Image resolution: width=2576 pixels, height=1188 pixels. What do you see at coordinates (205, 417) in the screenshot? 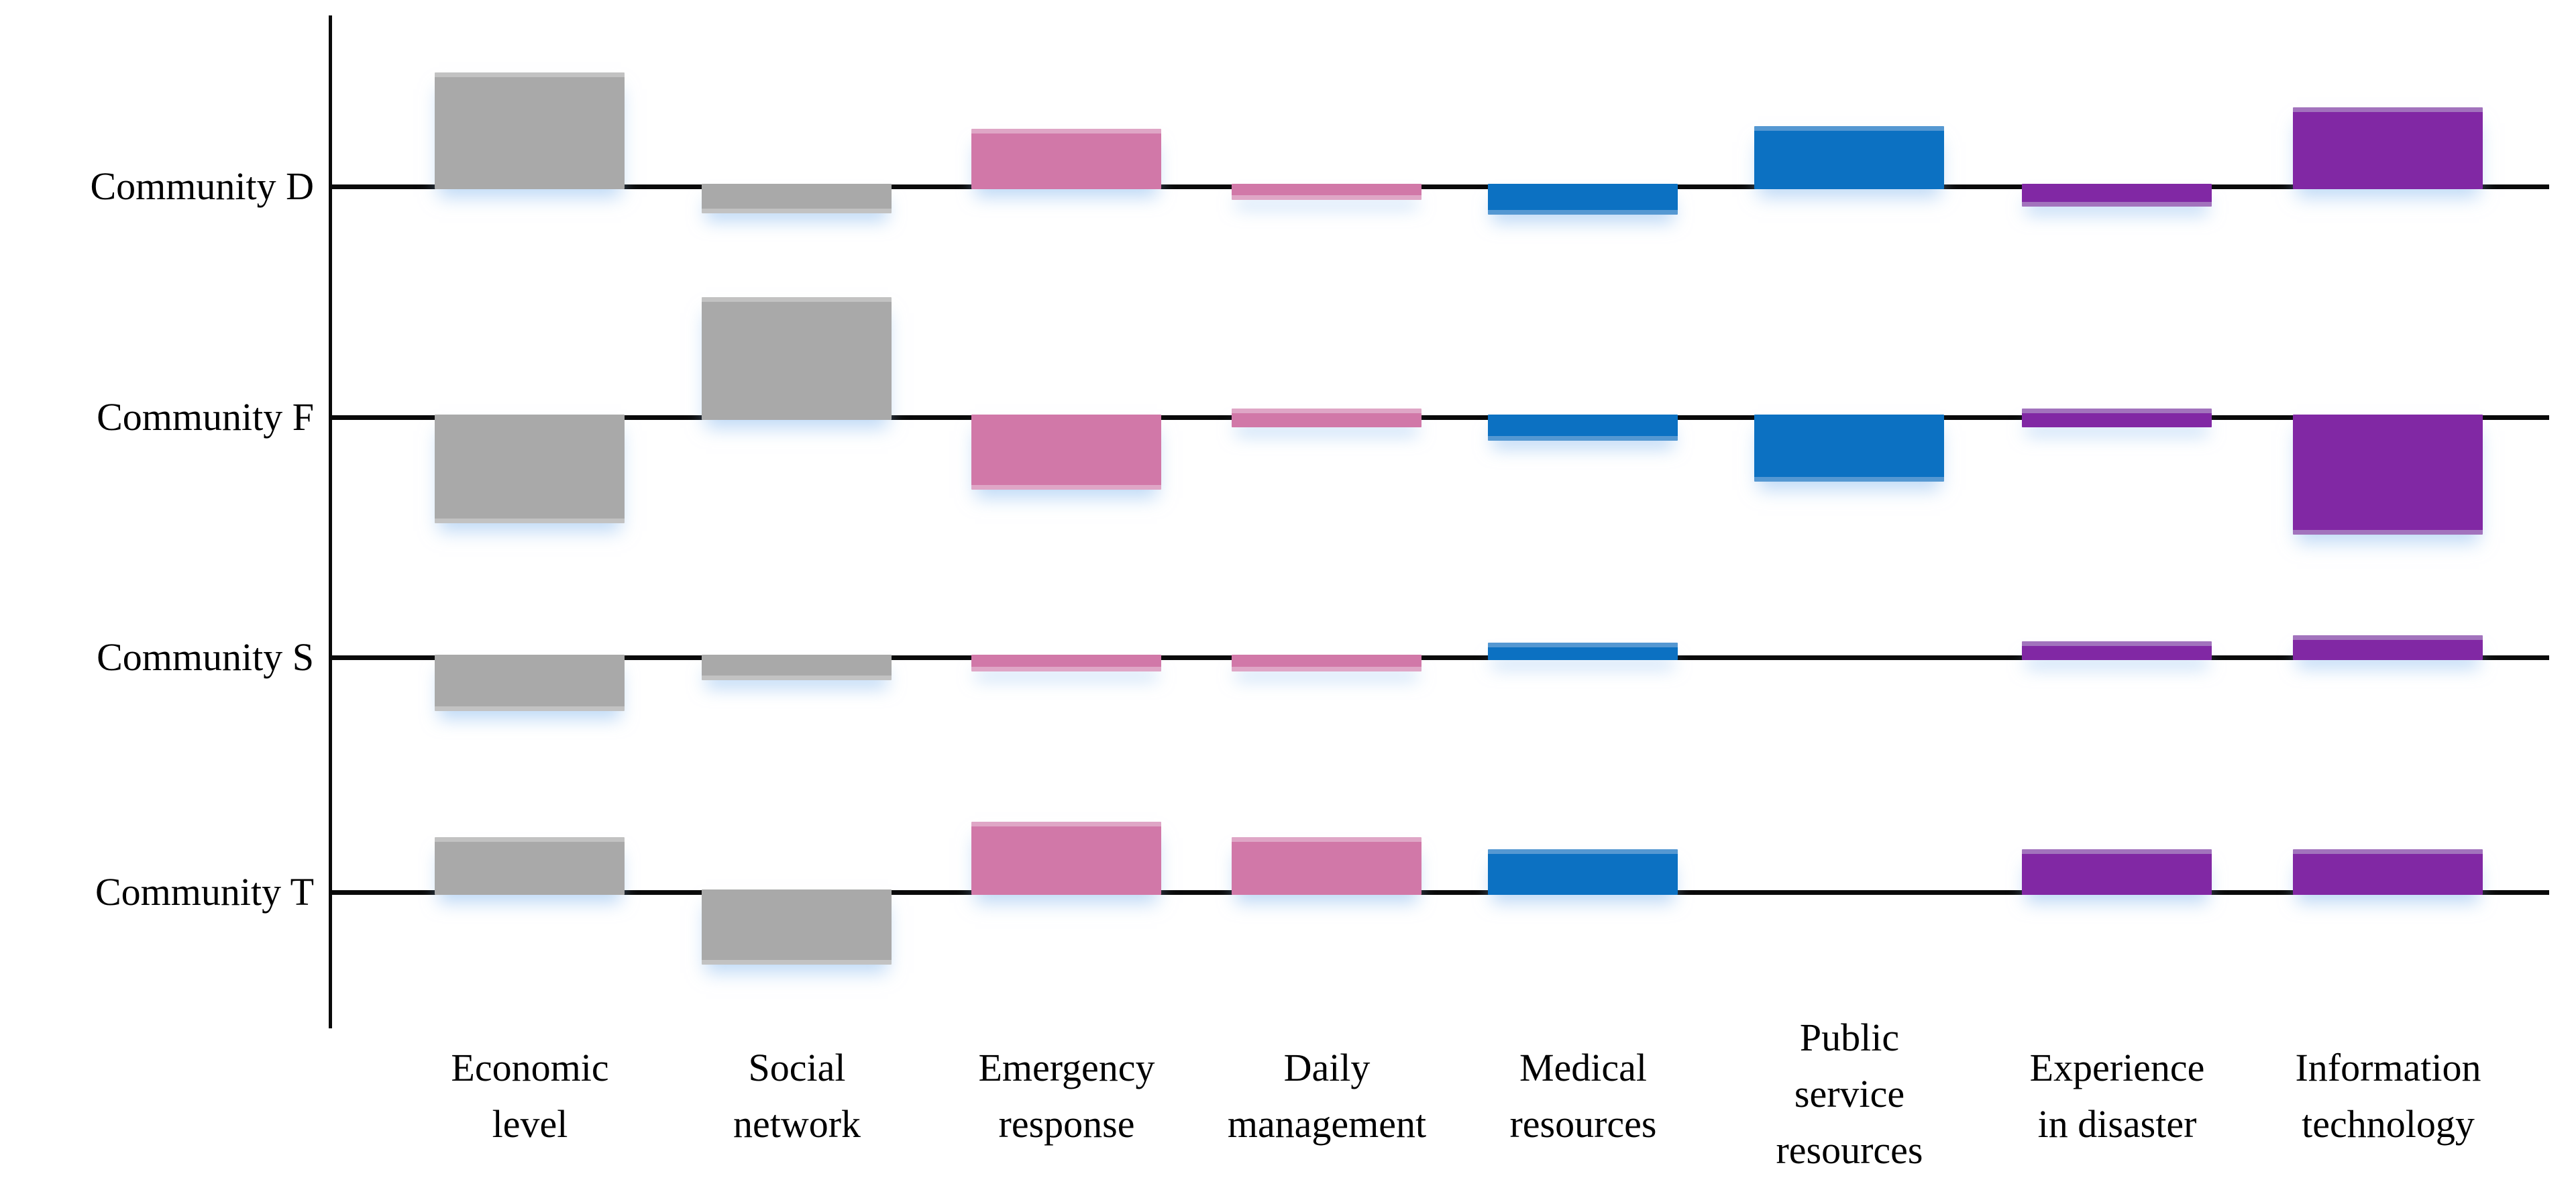
I see `row-label-community-f: Community F` at bounding box center [205, 417].